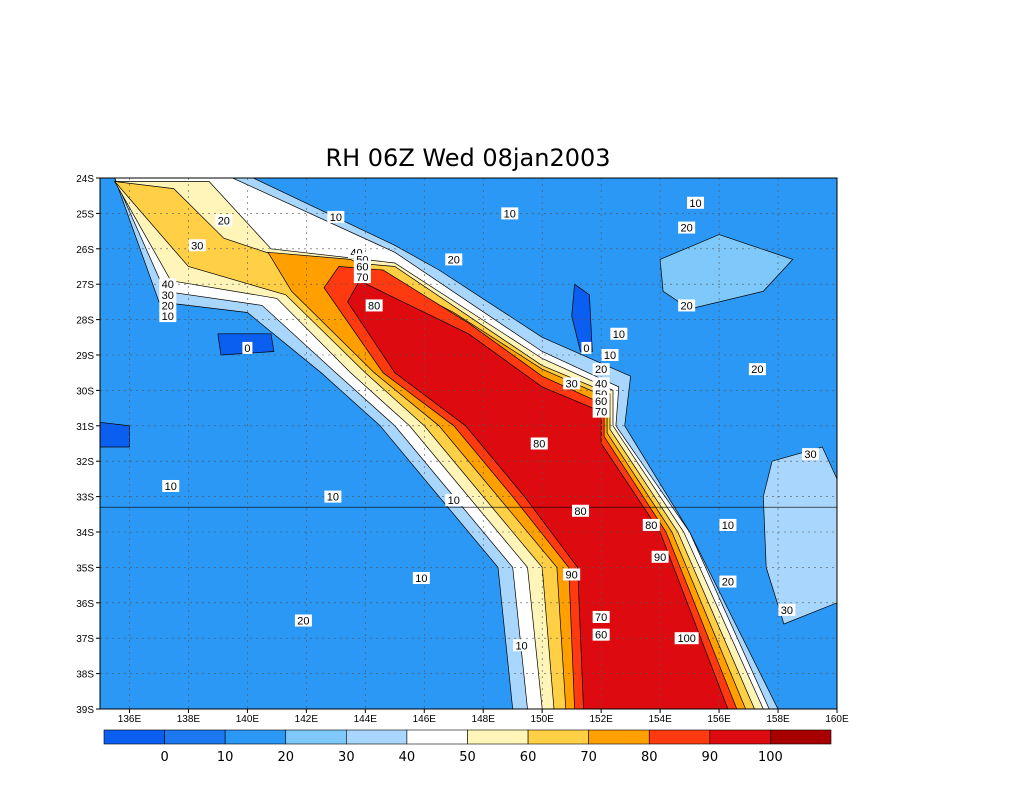 Image resolution: width=1024 pixels, height=800 pixels. I want to click on x-tick-label: 158E, so click(778, 719).